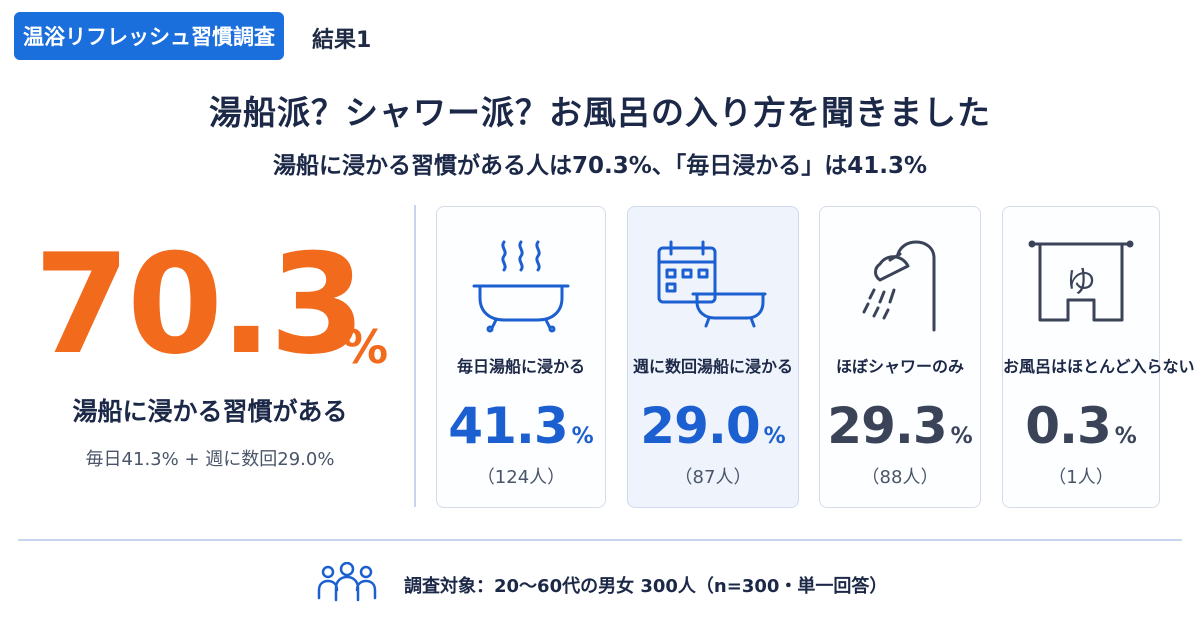  What do you see at coordinates (415, 356) in the screenshot?
I see `vertical-divider` at bounding box center [415, 356].